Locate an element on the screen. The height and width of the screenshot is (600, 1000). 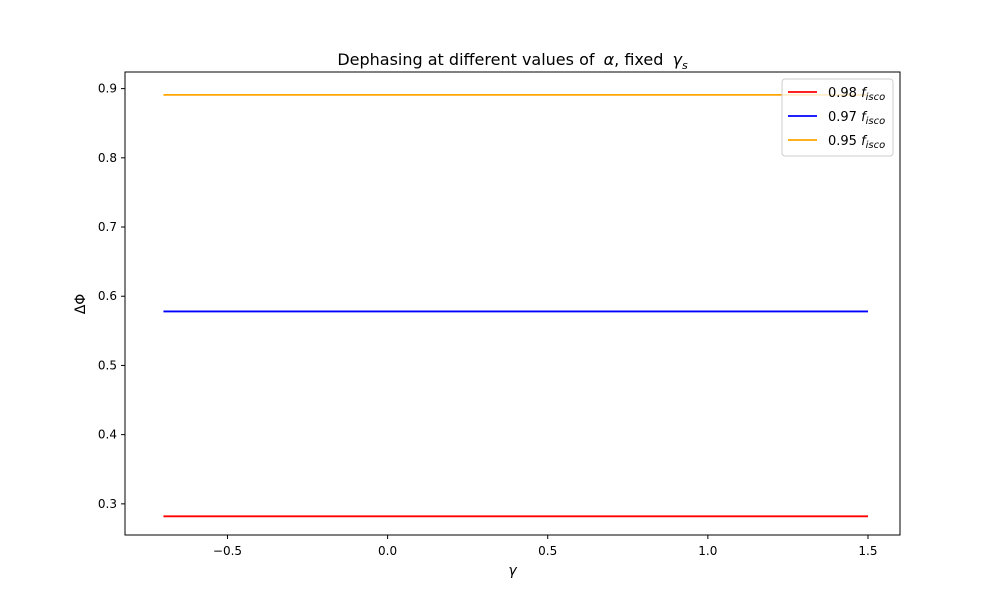
y-tick-label: 0.7 is located at coordinates (107, 227).